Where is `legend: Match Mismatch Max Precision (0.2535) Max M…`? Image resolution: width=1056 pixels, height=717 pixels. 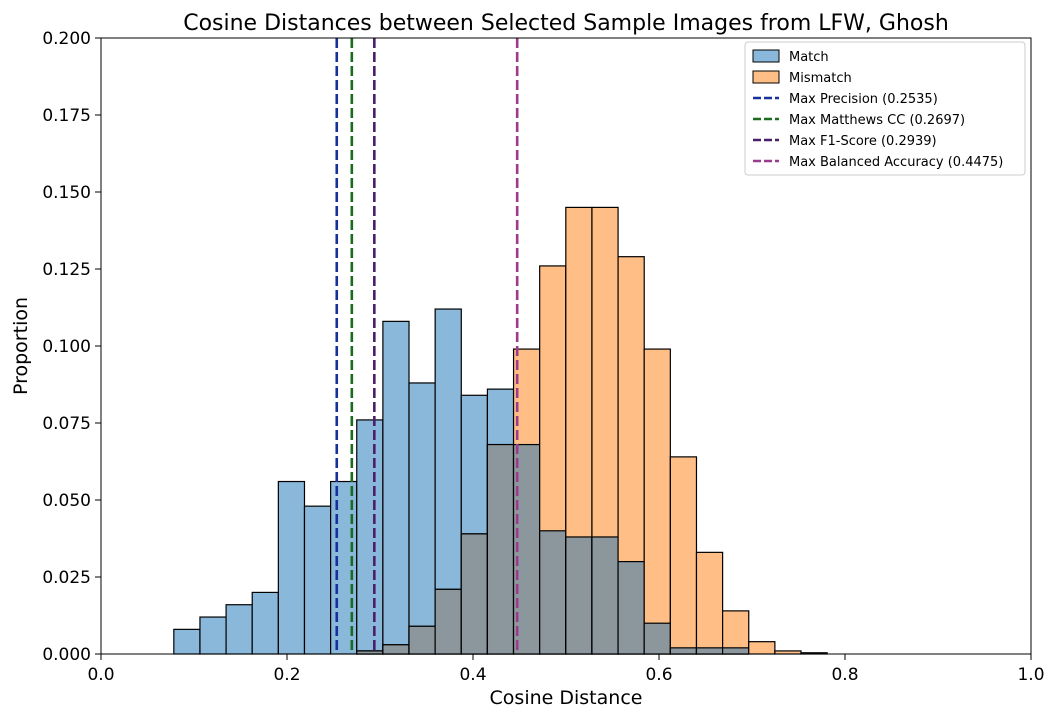
legend: Match Mismatch Max Precision (0.2535) Max M… is located at coordinates (885, 108).